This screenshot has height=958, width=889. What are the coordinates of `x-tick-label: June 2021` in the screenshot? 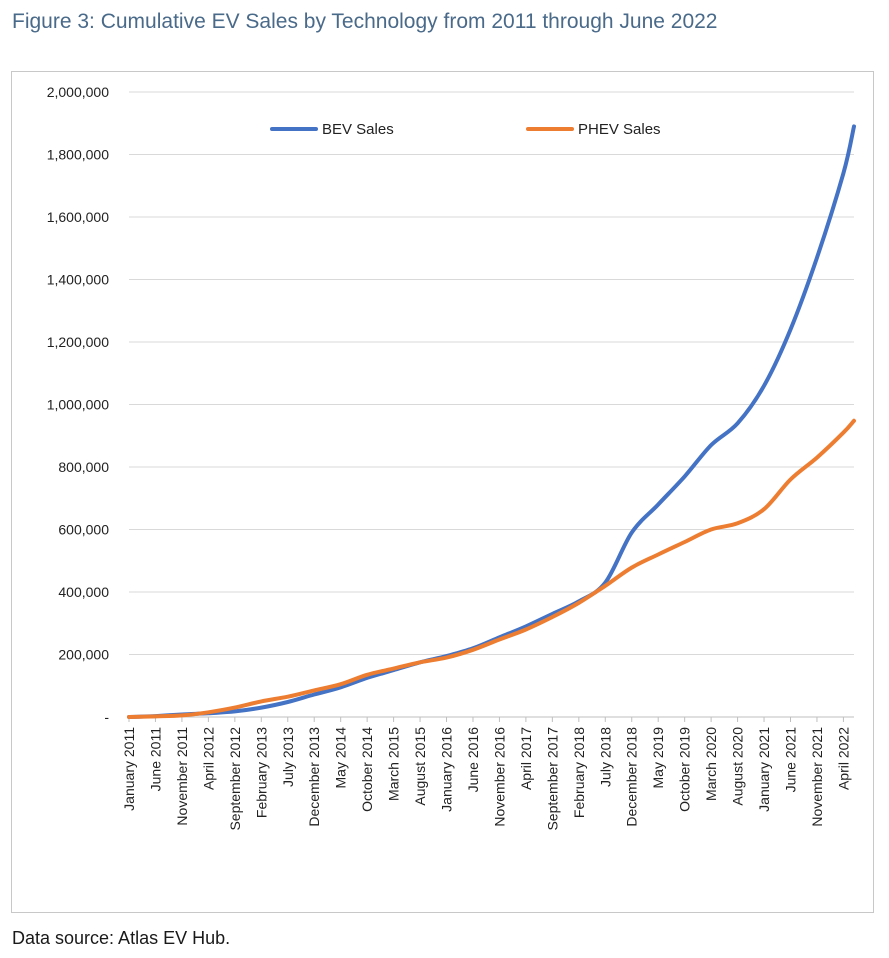 It's located at (790, 760).